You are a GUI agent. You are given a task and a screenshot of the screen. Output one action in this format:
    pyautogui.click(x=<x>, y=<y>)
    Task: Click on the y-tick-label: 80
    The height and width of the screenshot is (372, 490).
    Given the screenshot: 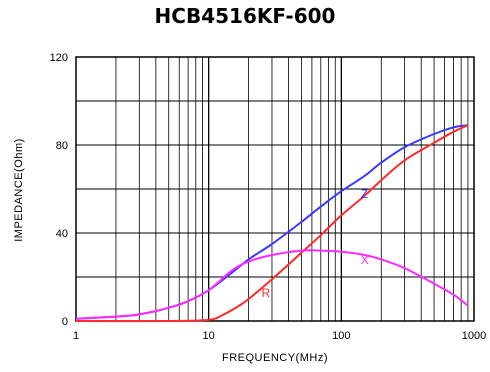 What is the action you would take?
    pyautogui.click(x=62, y=146)
    